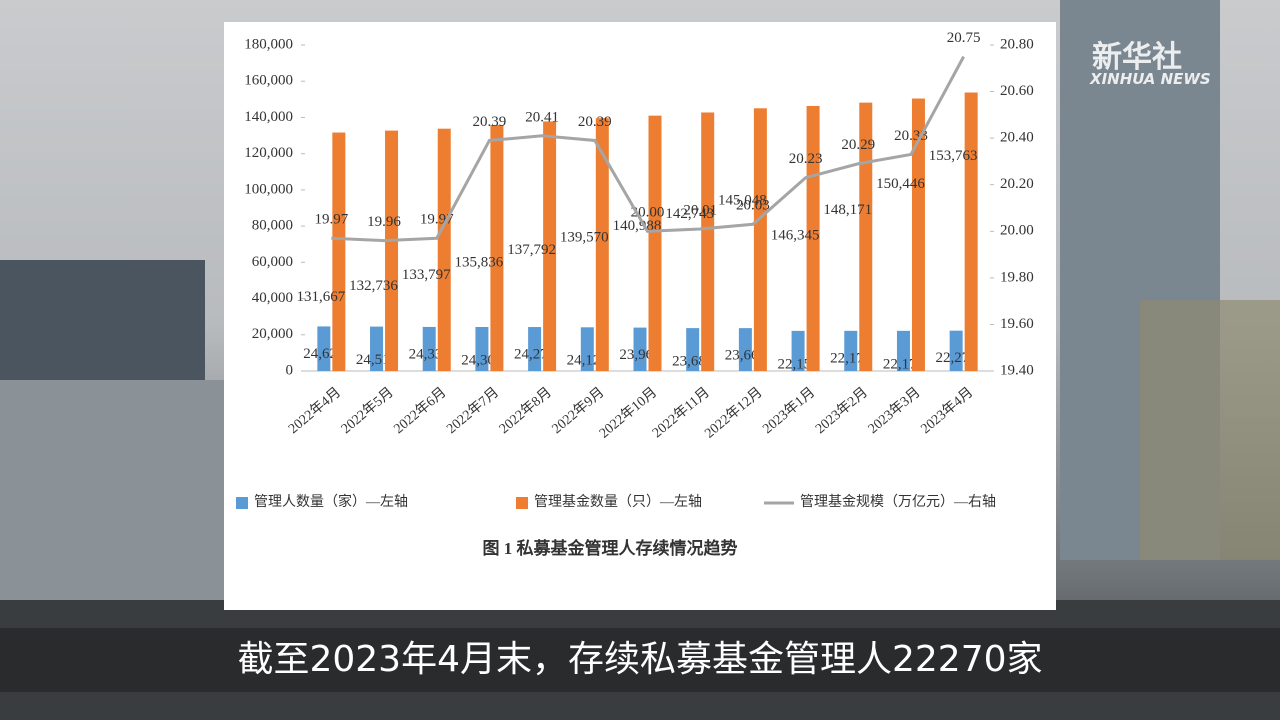 The height and width of the screenshot is (720, 1280). What do you see at coordinates (268, 44) in the screenshot?
I see `y-tick-label: 180,000` at bounding box center [268, 44].